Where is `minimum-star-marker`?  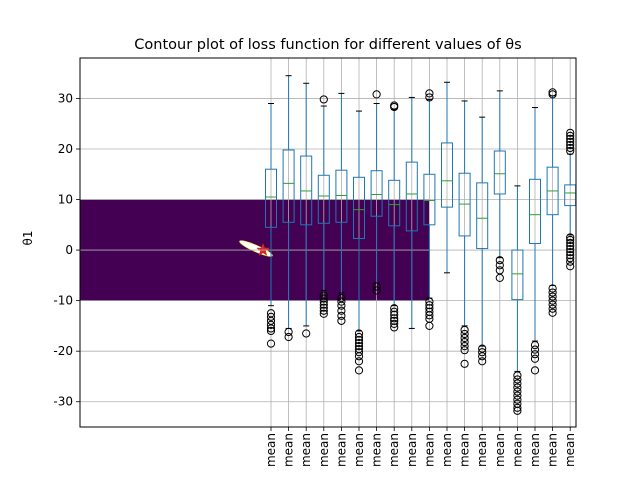 minimum-star-marker is located at coordinates (263, 249).